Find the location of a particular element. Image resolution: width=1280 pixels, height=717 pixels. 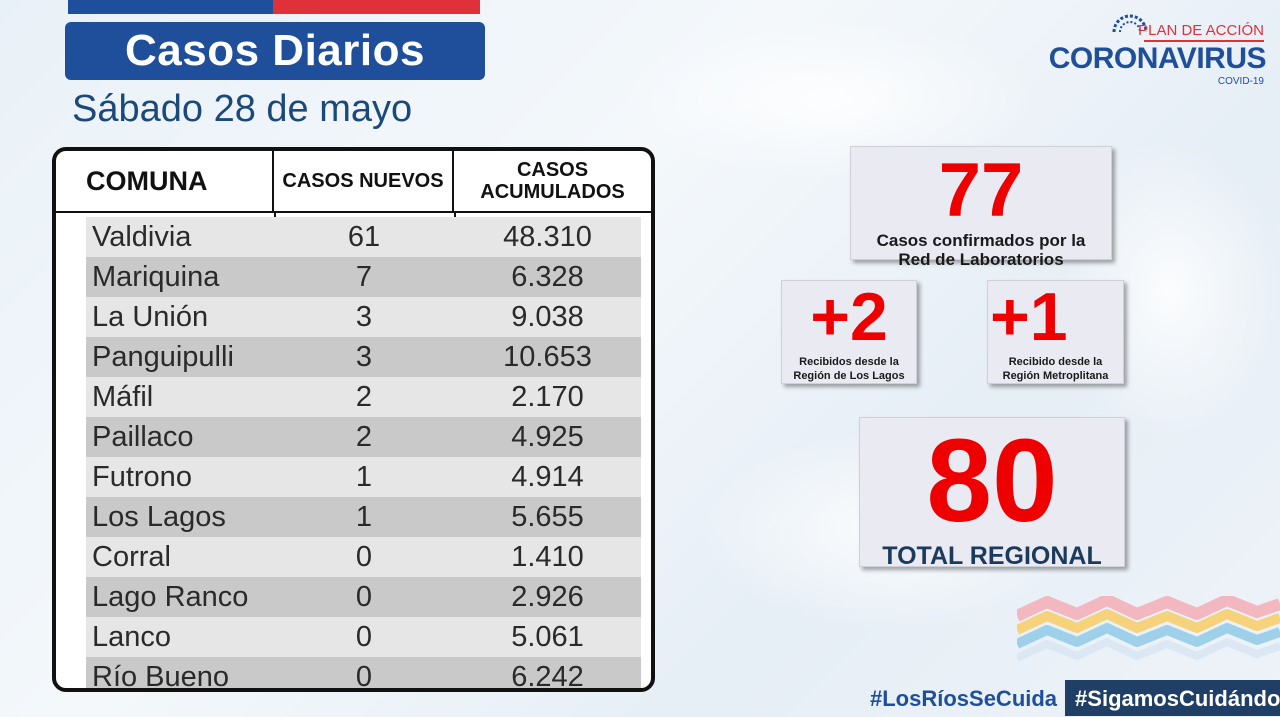

metro-cases-value: +1 is located at coordinates (1029, 317).